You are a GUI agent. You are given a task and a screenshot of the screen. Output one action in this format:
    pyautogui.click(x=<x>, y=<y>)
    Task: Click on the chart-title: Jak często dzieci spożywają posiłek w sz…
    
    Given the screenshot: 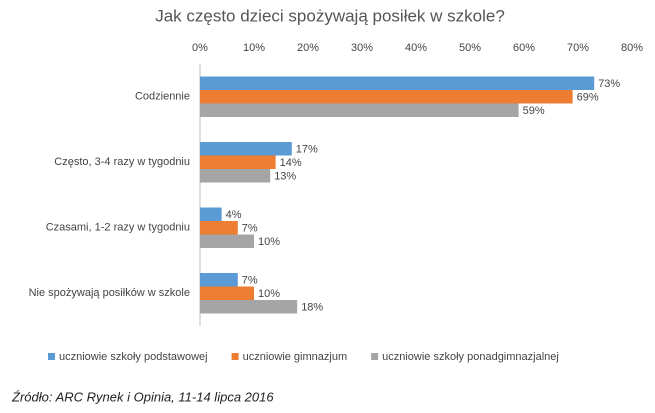 What is the action you would take?
    pyautogui.click(x=330, y=15)
    